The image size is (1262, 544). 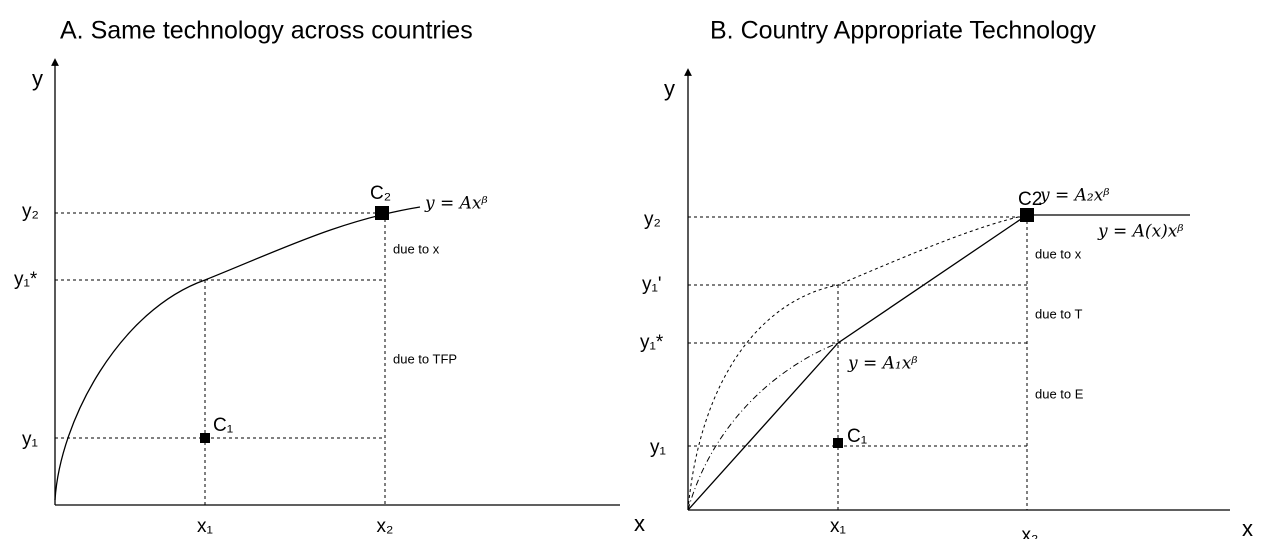 What do you see at coordinates (652, 284) in the screenshot?
I see `y-label: y₁'` at bounding box center [652, 284].